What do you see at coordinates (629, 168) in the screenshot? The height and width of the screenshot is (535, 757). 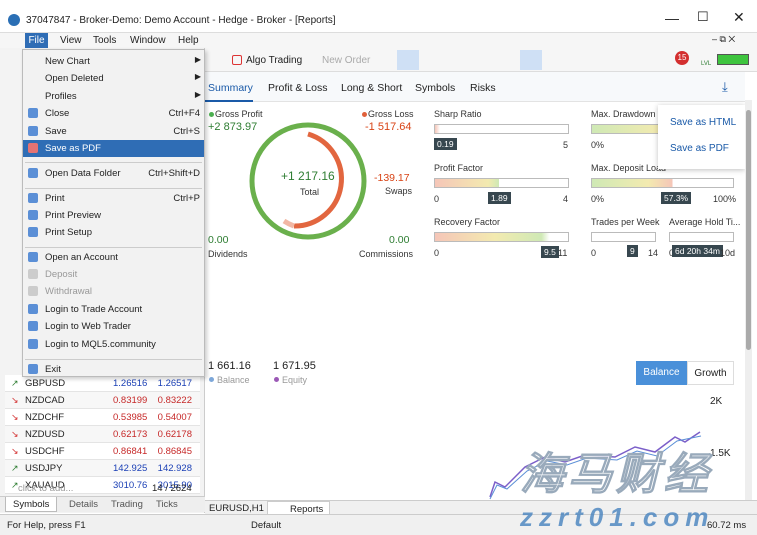 I see `metric-label: Max. Deposit Load` at bounding box center [629, 168].